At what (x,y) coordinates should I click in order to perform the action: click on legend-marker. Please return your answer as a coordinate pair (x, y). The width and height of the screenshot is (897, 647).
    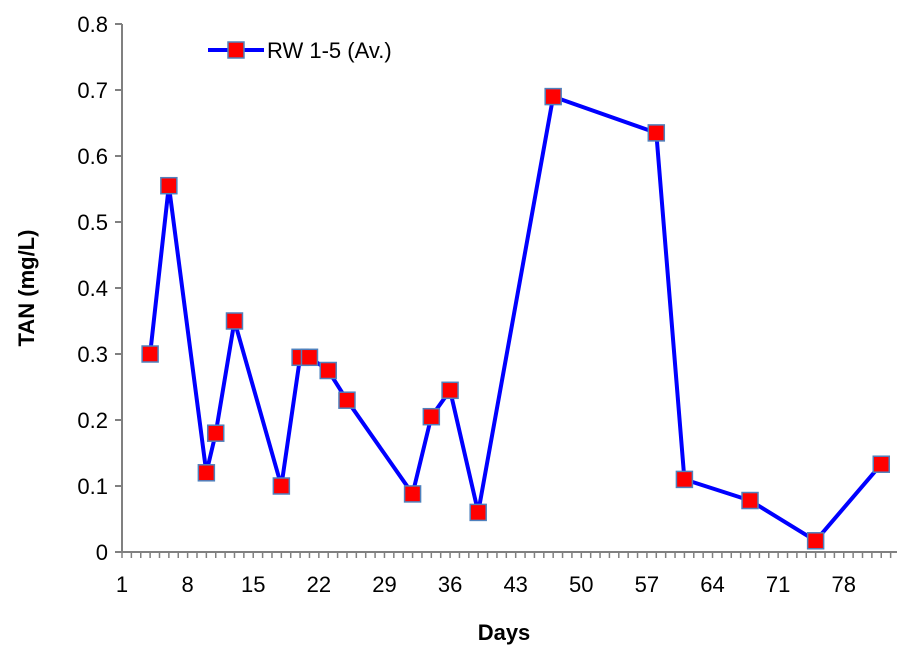
    Looking at the image, I should click on (236, 50).